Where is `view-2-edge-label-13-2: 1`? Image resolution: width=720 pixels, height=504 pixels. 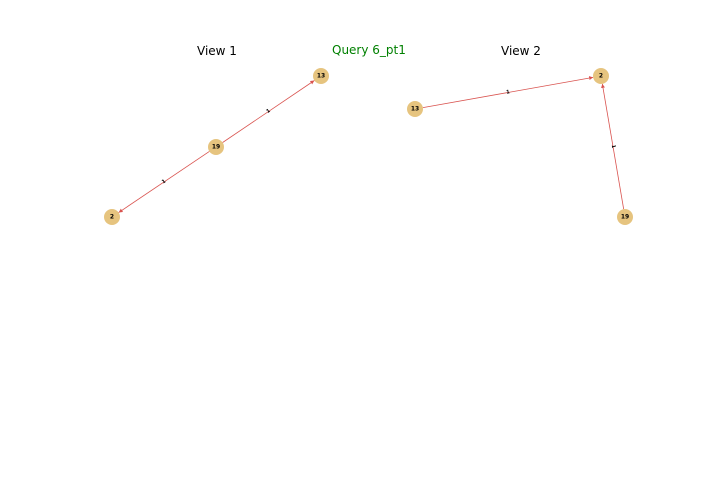 view-2-edge-label-13-2: 1 is located at coordinates (508, 92).